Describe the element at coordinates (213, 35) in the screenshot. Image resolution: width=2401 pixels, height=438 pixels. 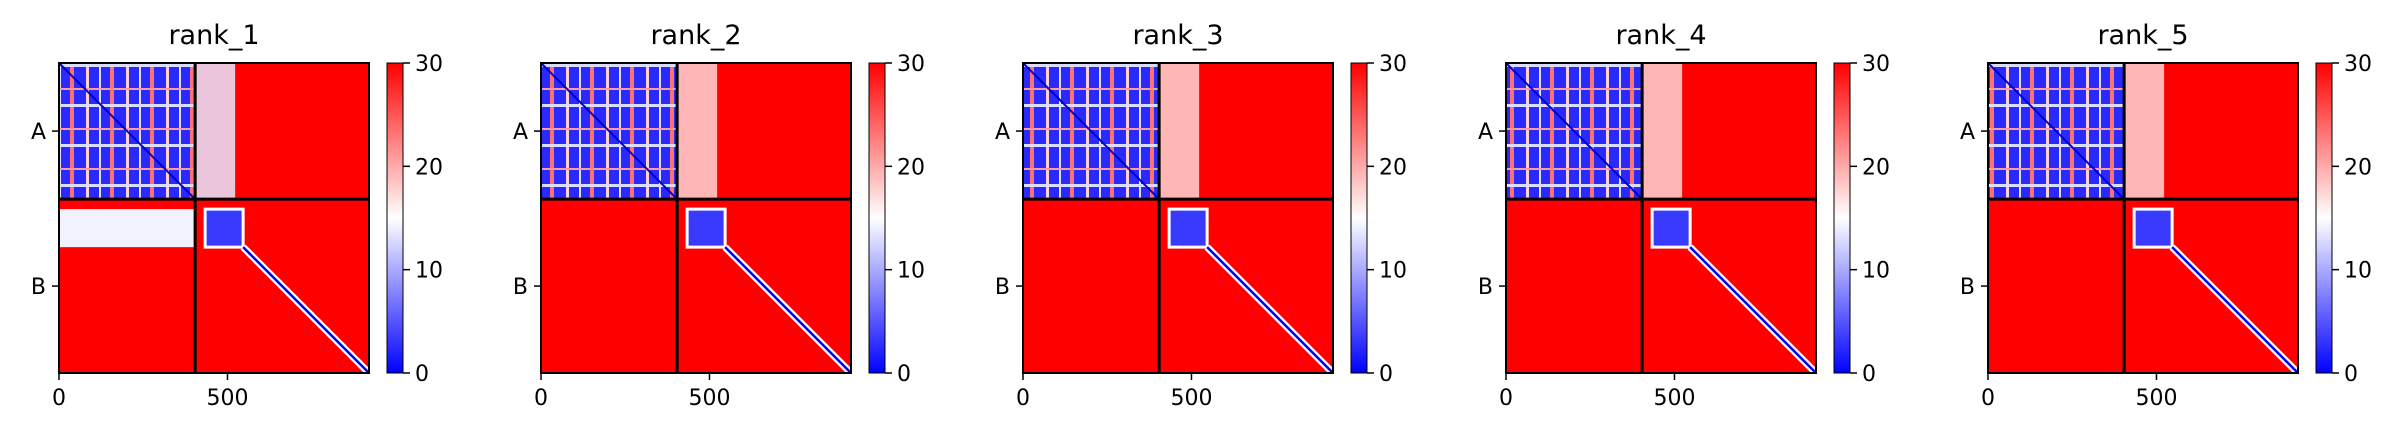
I see `panel-title: rank_1` at that location.